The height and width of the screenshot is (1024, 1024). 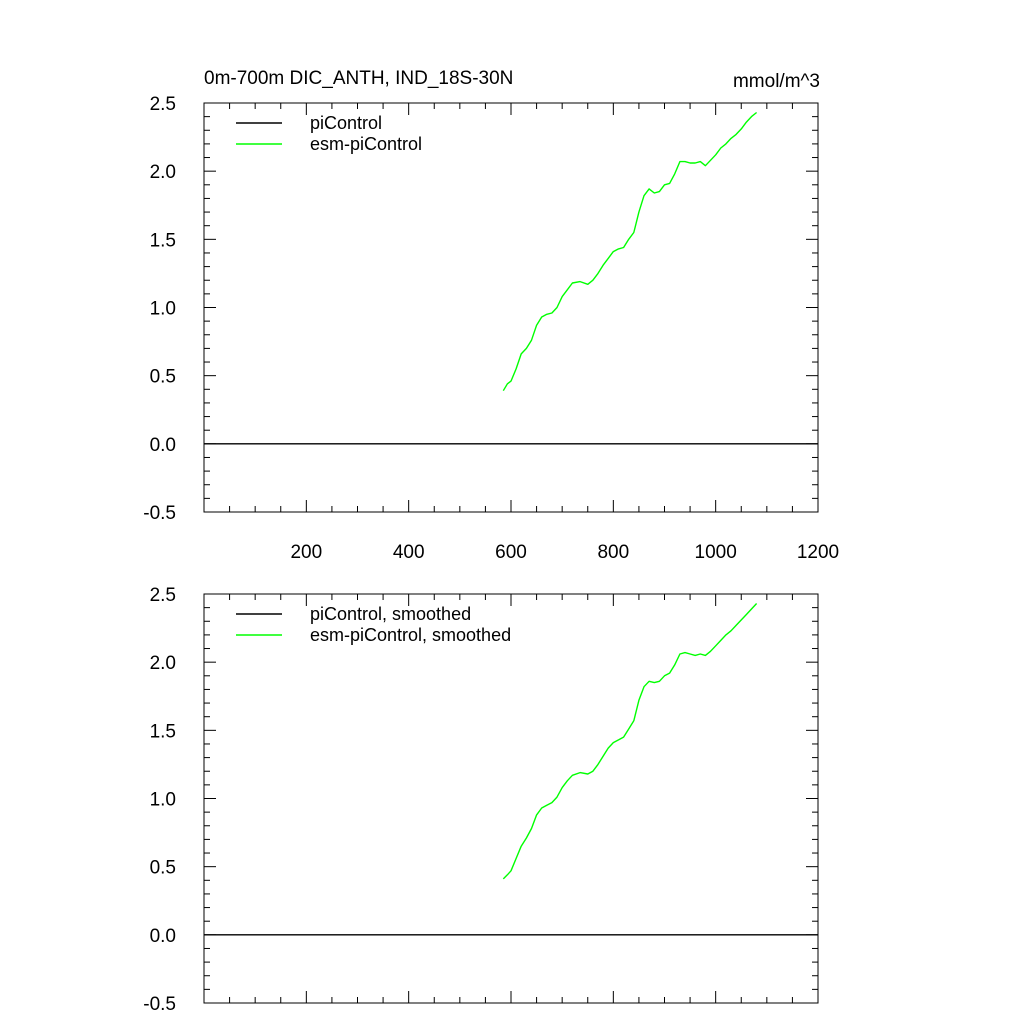 What do you see at coordinates (818, 552) in the screenshot?
I see `x-tick-label: 1200` at bounding box center [818, 552].